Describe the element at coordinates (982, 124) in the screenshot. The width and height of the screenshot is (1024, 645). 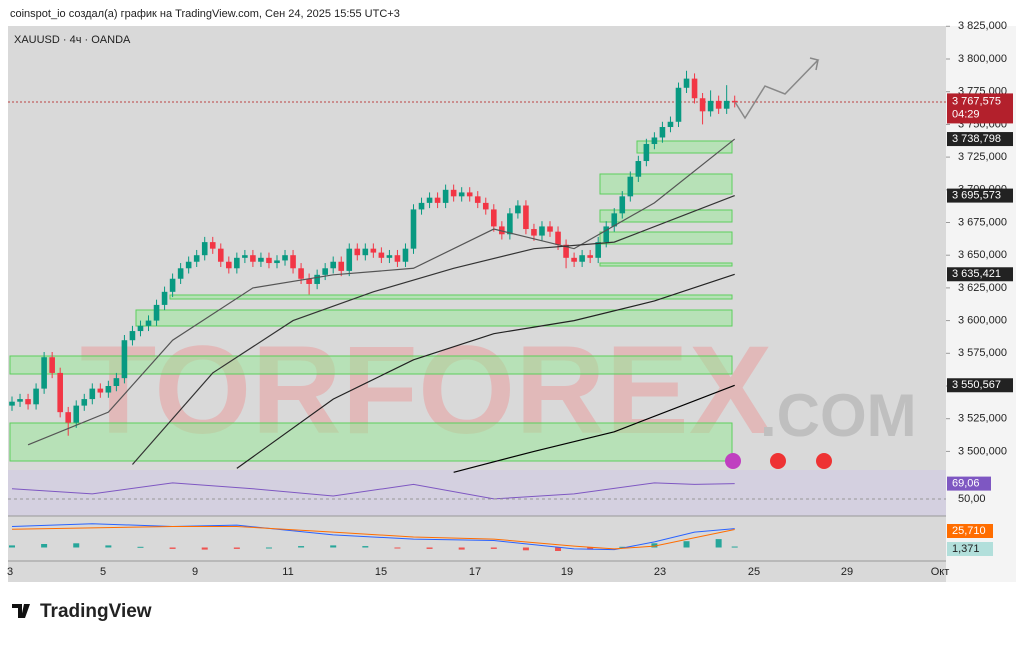
I see `y-tick-label: 3 750,000` at that location.